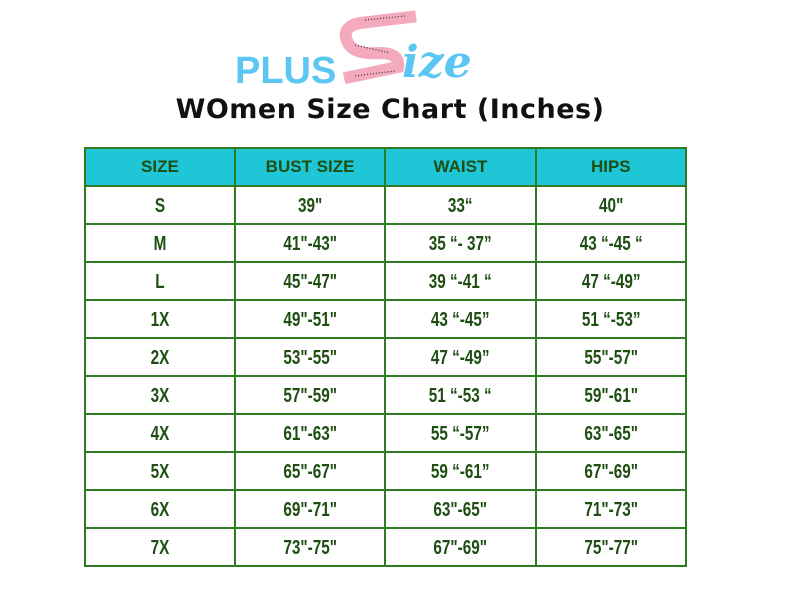  I want to click on table-row: 4X 61"-63" 55 “-57” 63"-65", so click(385, 433).